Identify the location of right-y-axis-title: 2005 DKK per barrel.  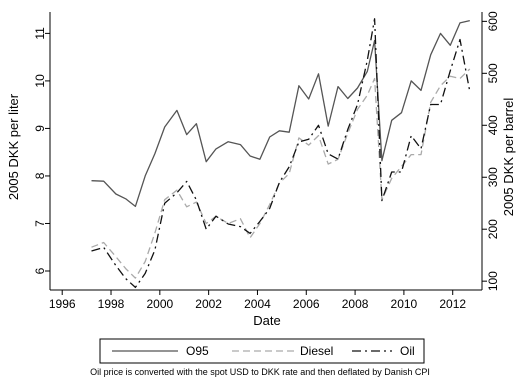
(508, 157).